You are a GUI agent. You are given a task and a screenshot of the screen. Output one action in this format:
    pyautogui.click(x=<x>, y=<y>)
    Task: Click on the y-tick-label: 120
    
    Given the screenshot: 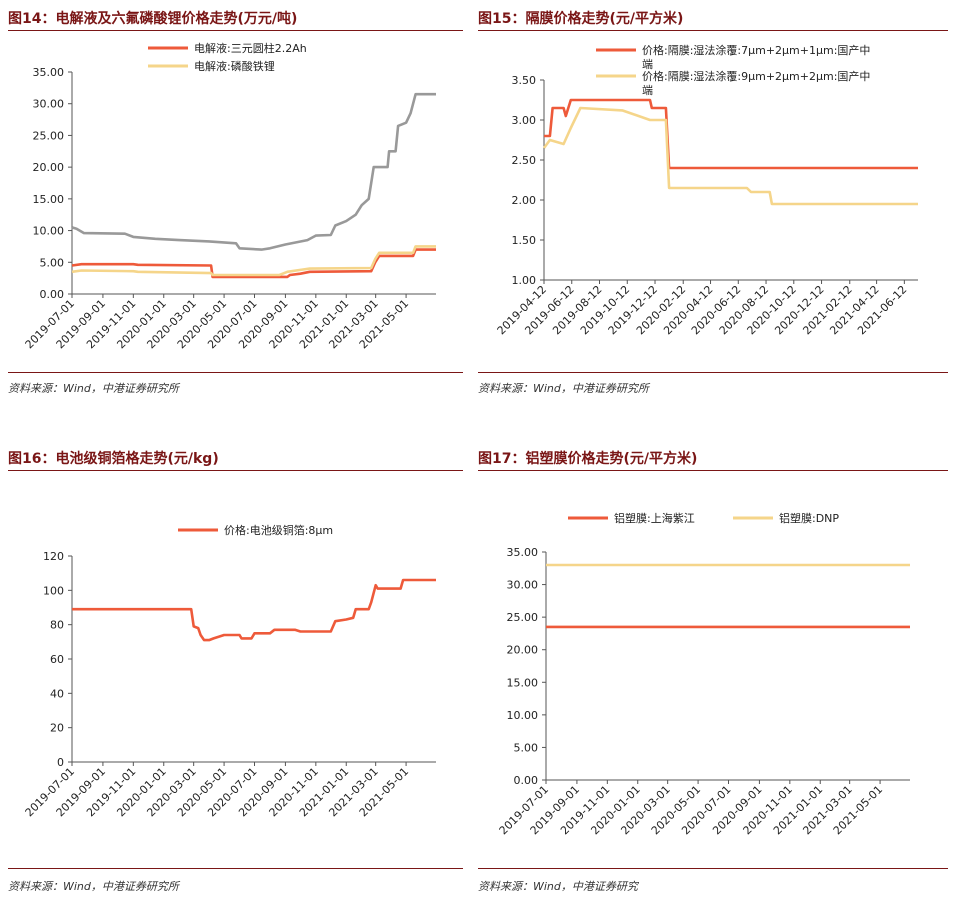 What is the action you would take?
    pyautogui.click(x=53, y=556)
    